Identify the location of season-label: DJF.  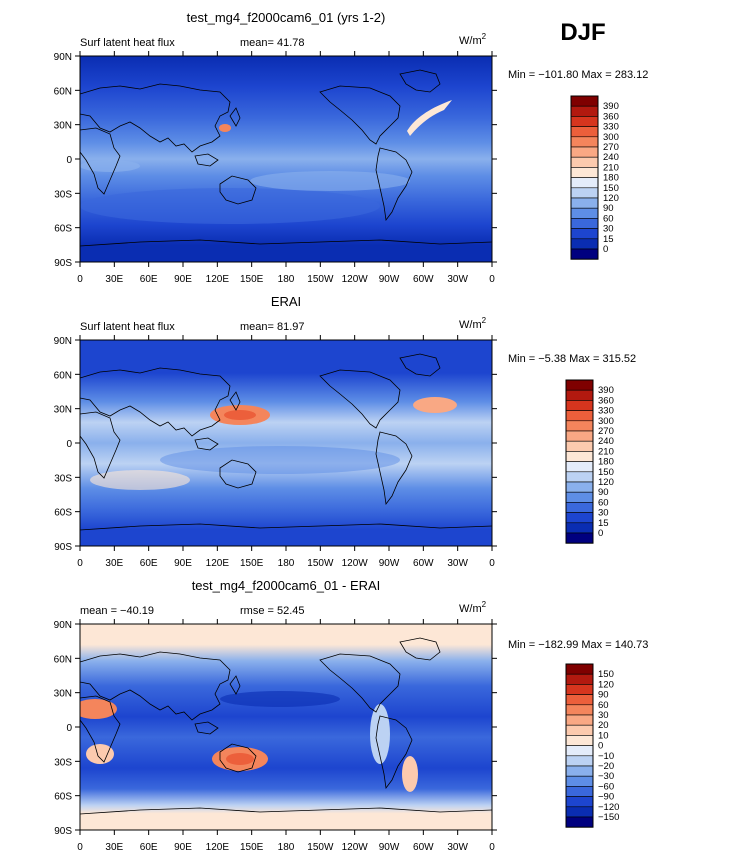
(582, 32).